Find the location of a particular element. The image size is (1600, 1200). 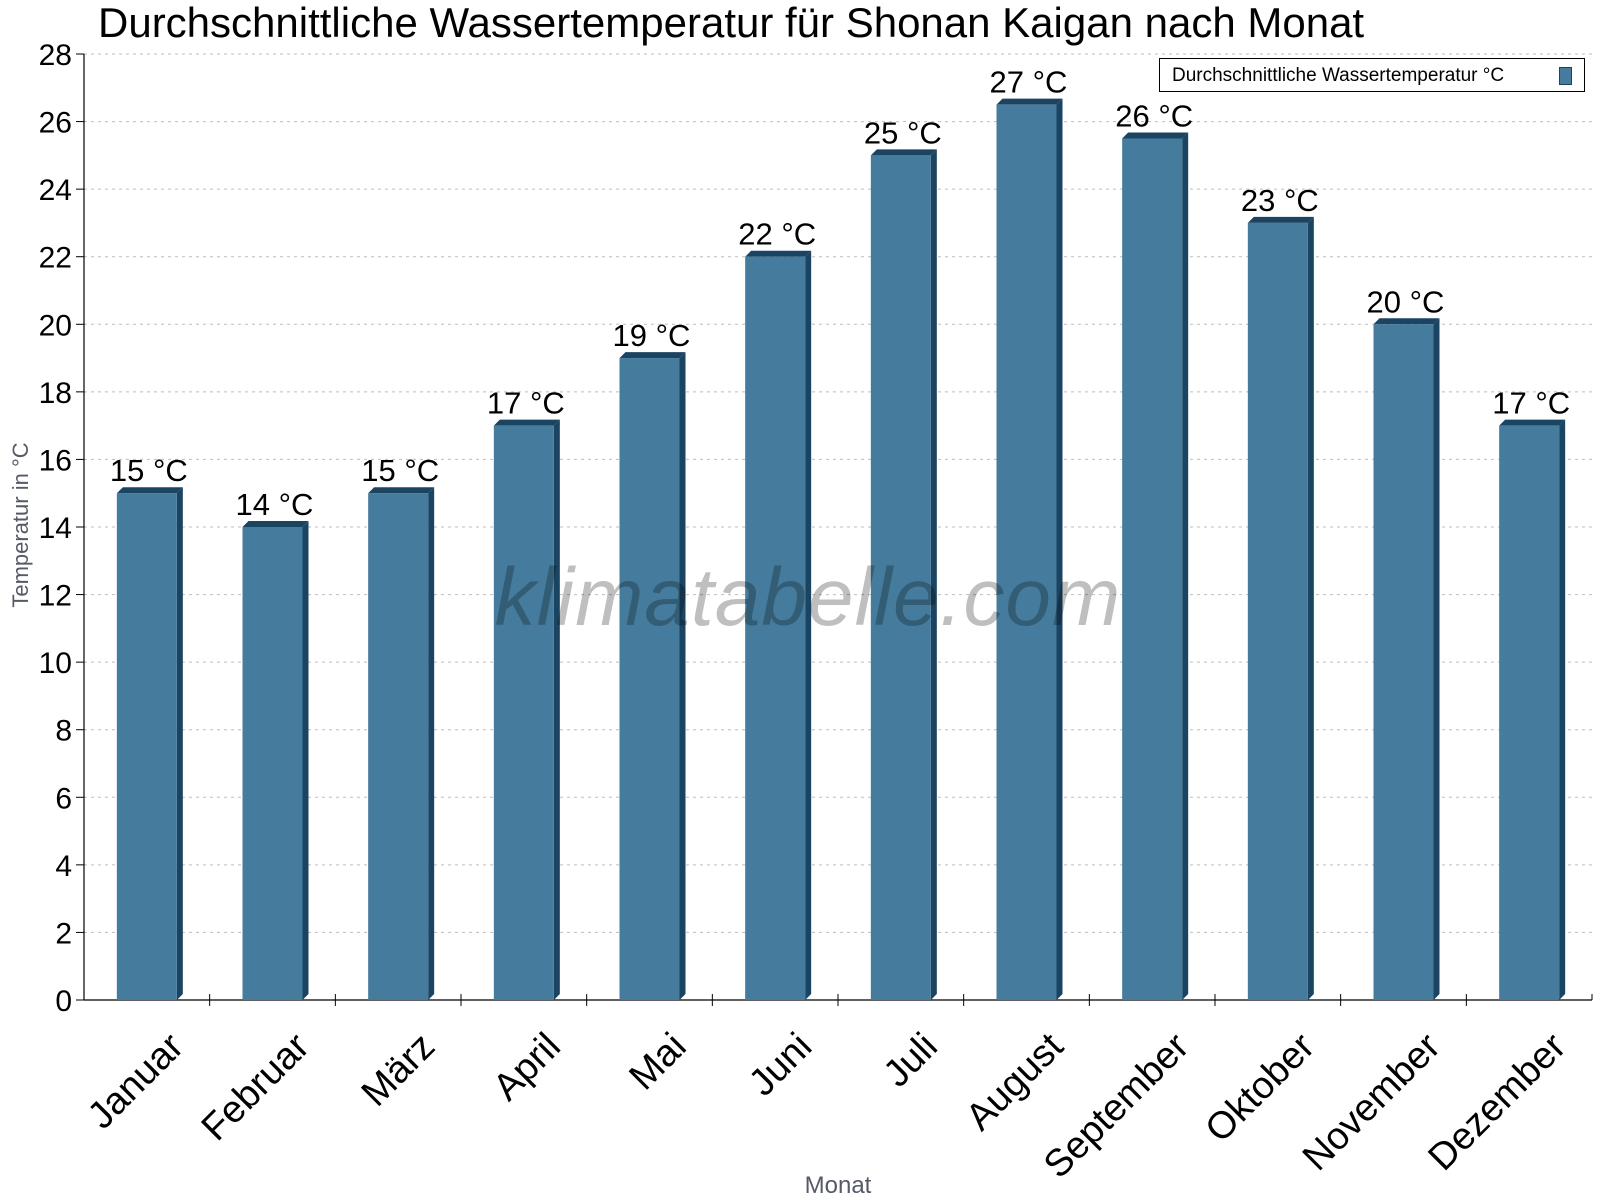

x-tick-label: Mai is located at coordinates (658, 1061).